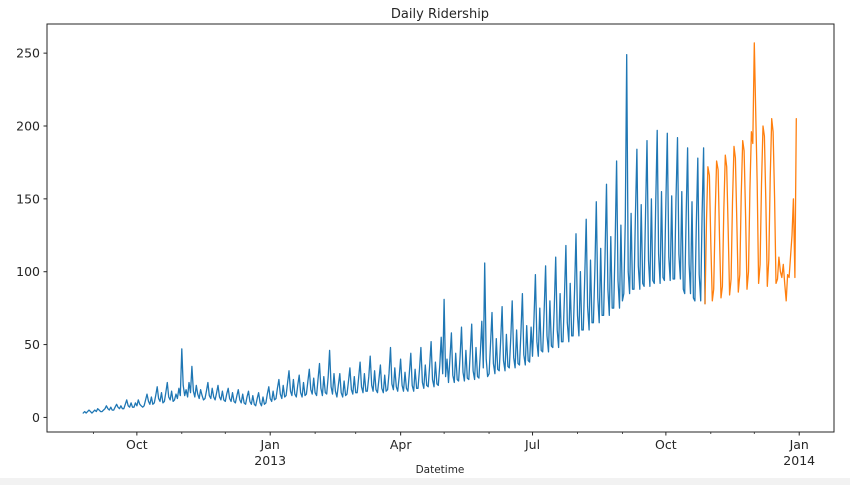 The width and height of the screenshot is (850, 485). What do you see at coordinates (799, 460) in the screenshot?
I see `x-tick-year-label: 2014` at bounding box center [799, 460].